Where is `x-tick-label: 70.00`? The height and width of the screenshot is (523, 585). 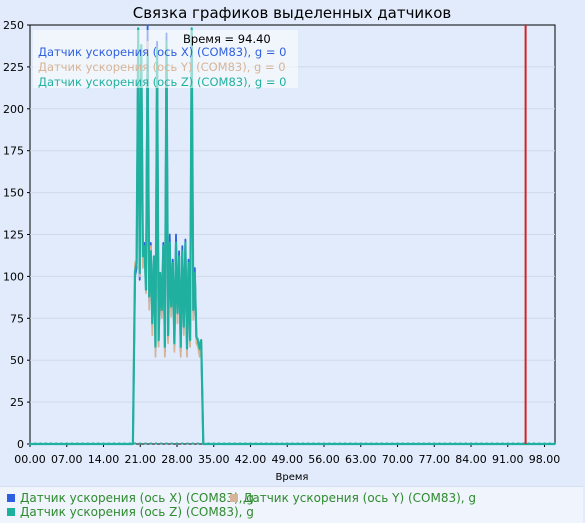
x-tick-label: 70.00 is located at coordinates (398, 459).